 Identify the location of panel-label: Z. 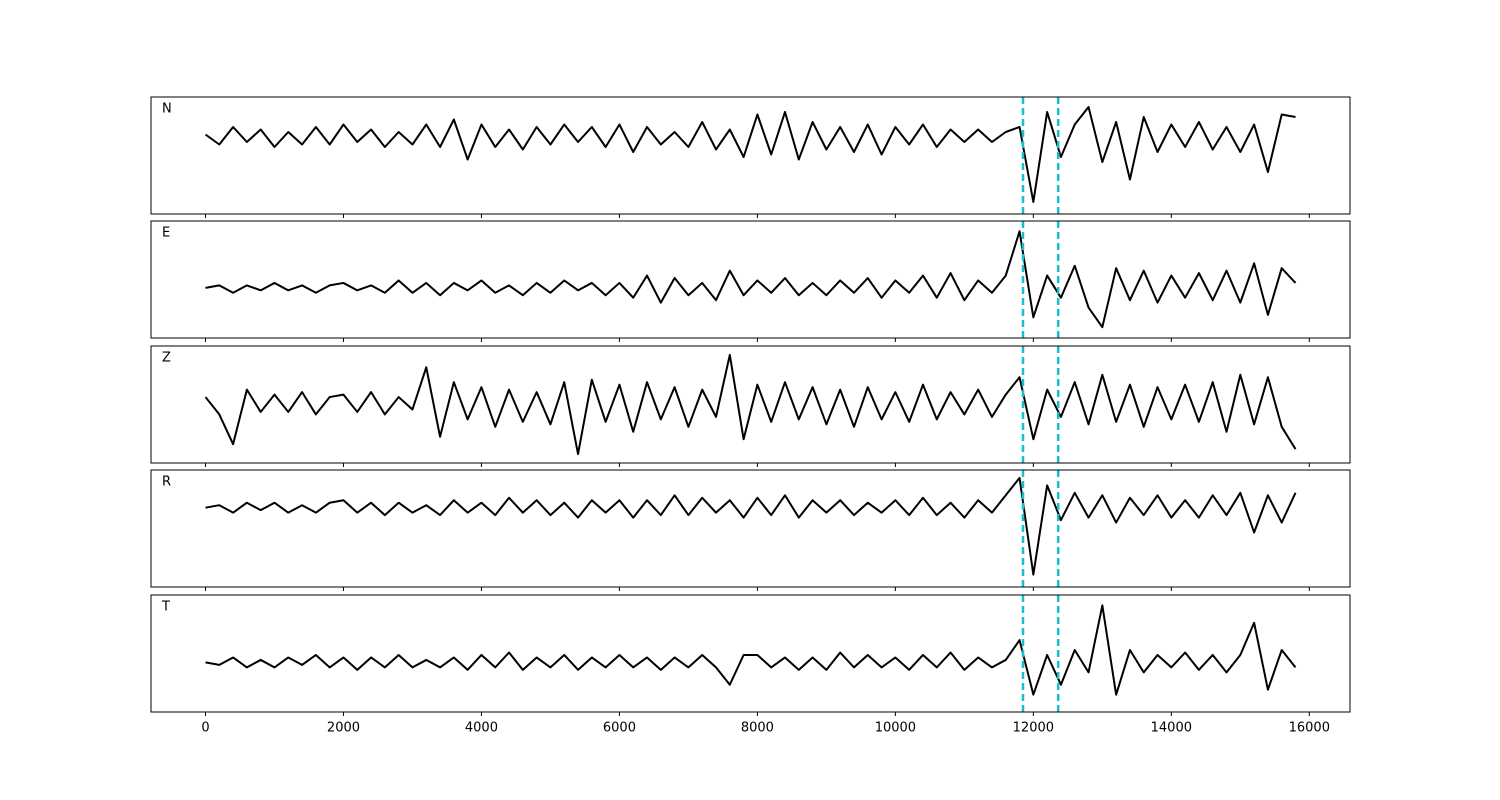
(166, 358).